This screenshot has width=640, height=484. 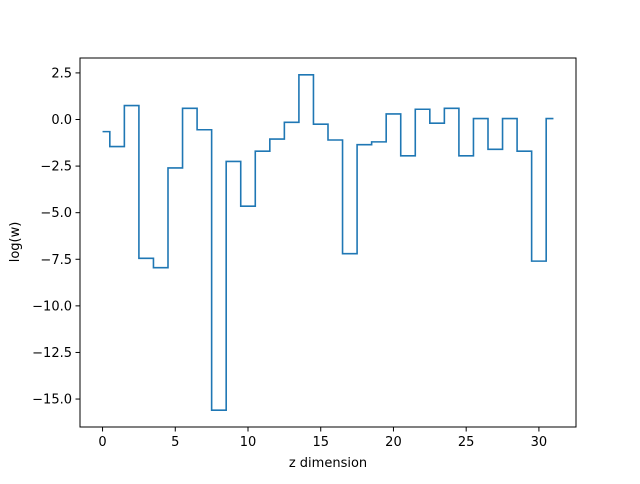 What do you see at coordinates (328, 463) in the screenshot?
I see `x-axis-label: z dimension` at bounding box center [328, 463].